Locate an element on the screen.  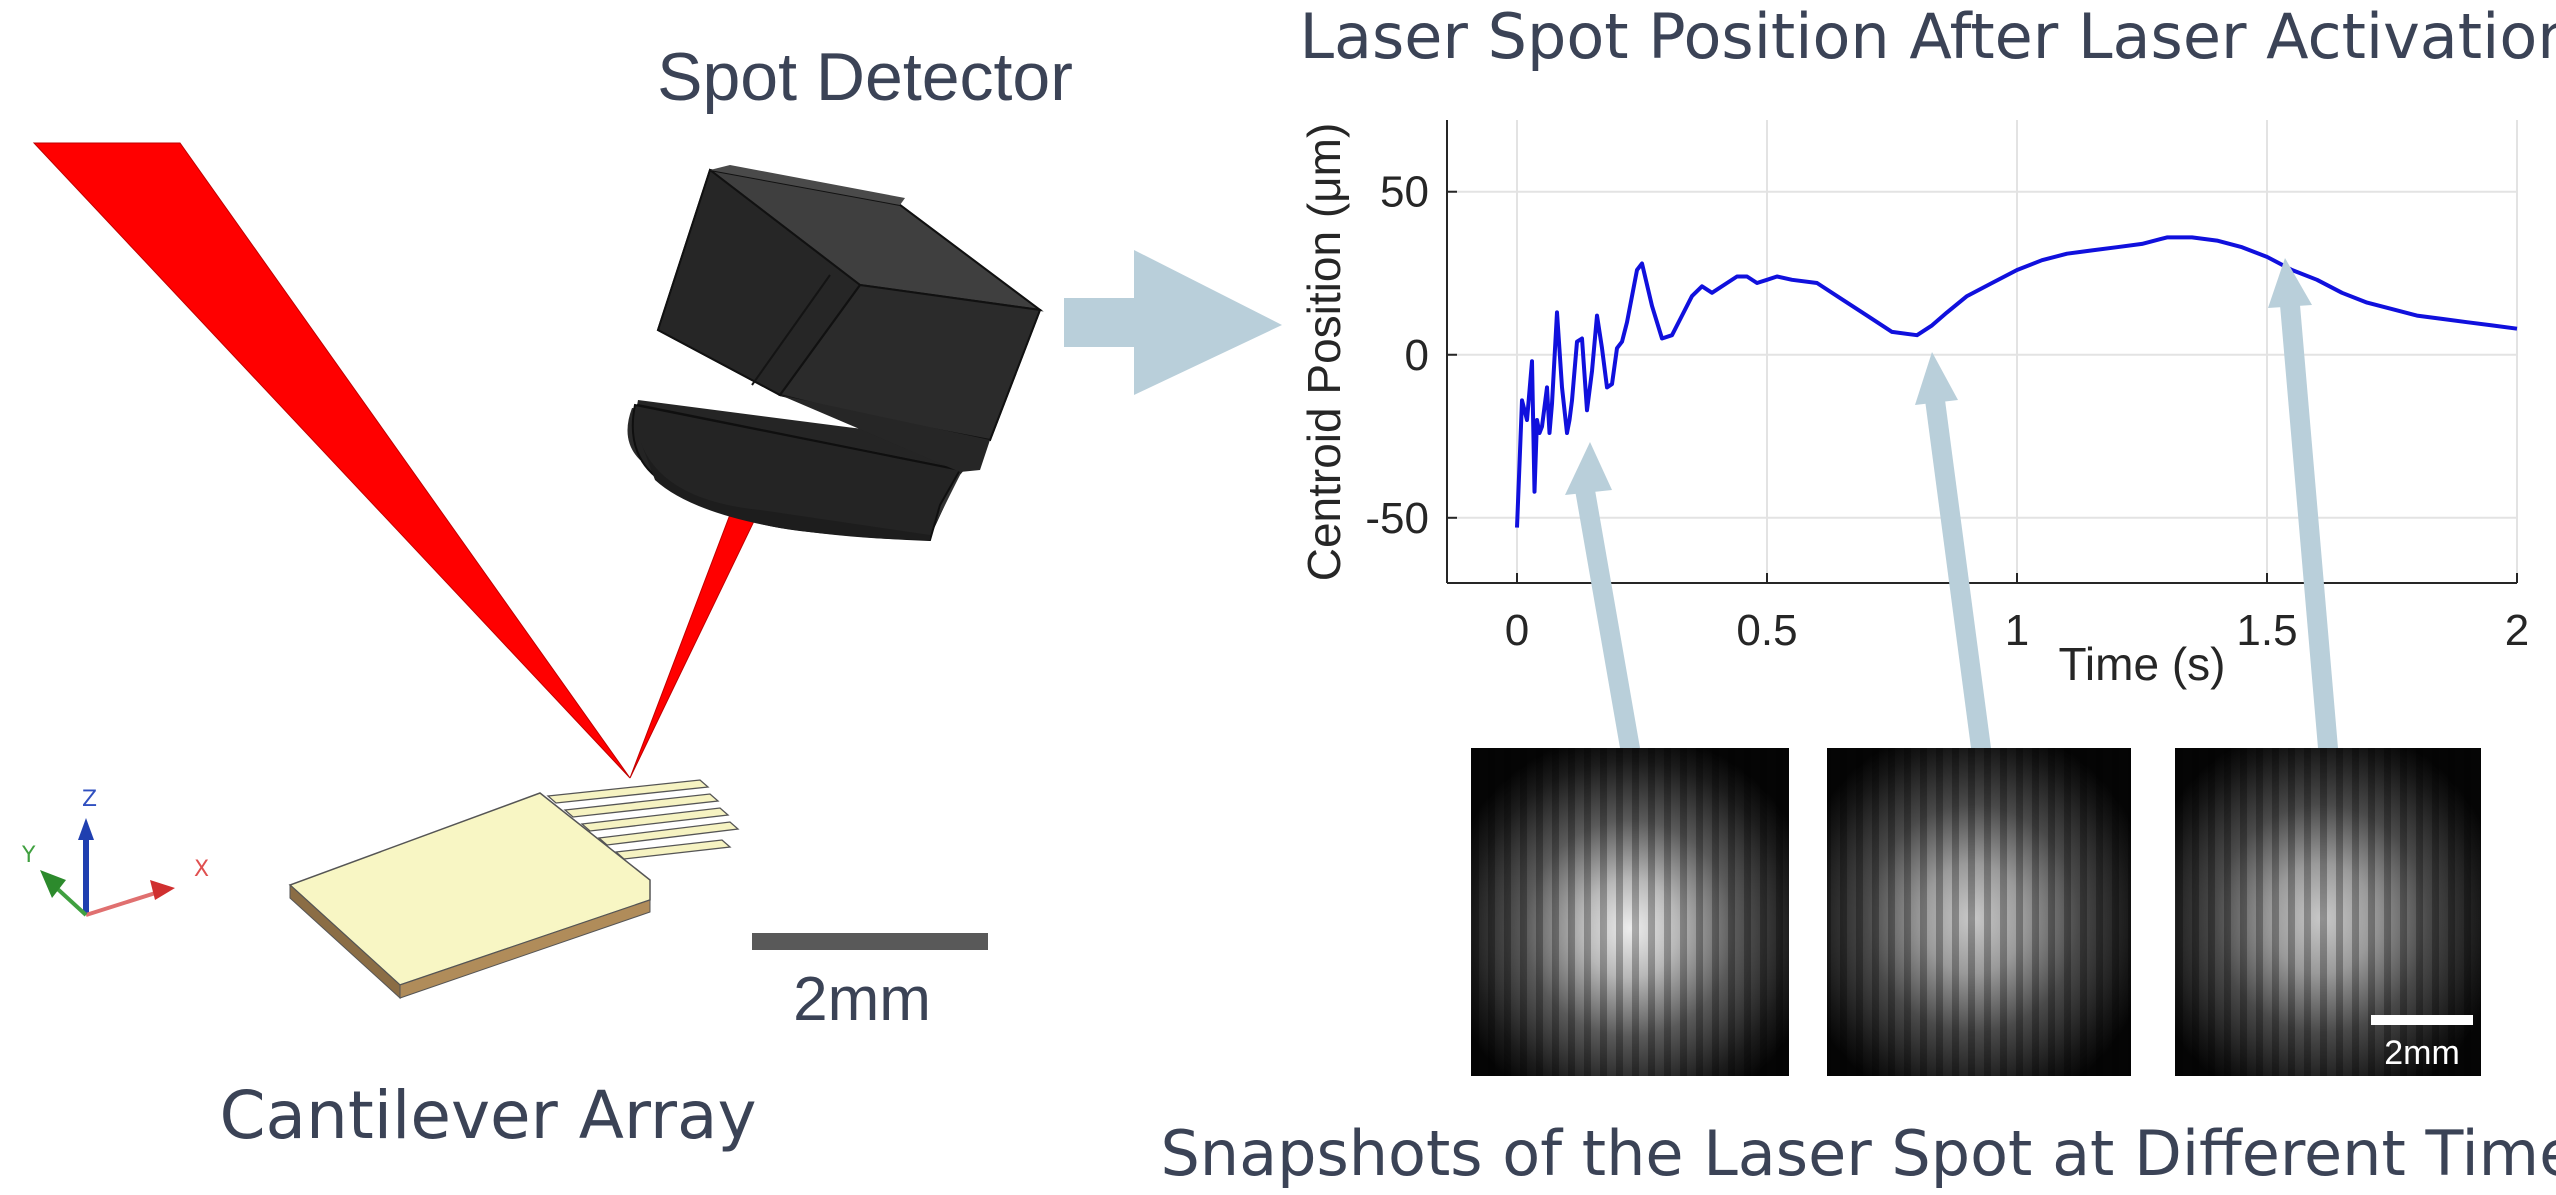
scale-bar-left-label: 2mm is located at coordinates (862, 999).